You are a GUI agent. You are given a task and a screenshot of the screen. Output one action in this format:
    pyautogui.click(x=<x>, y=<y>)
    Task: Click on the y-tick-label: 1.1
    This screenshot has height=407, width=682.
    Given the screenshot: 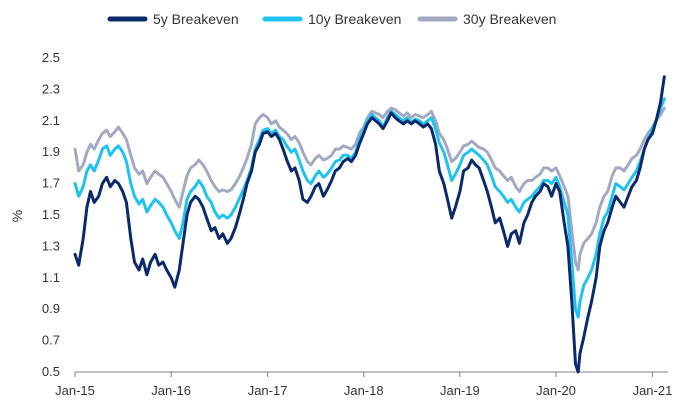 What is the action you would take?
    pyautogui.click(x=51, y=277)
    